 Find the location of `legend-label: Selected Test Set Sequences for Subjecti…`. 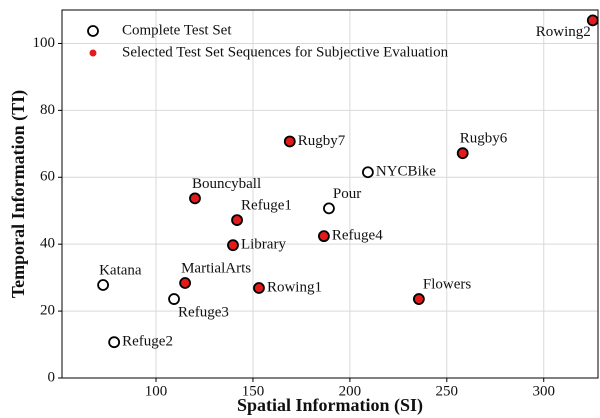

legend-label: Selected Test Set Sequences for Subjecti… is located at coordinates (285, 52).